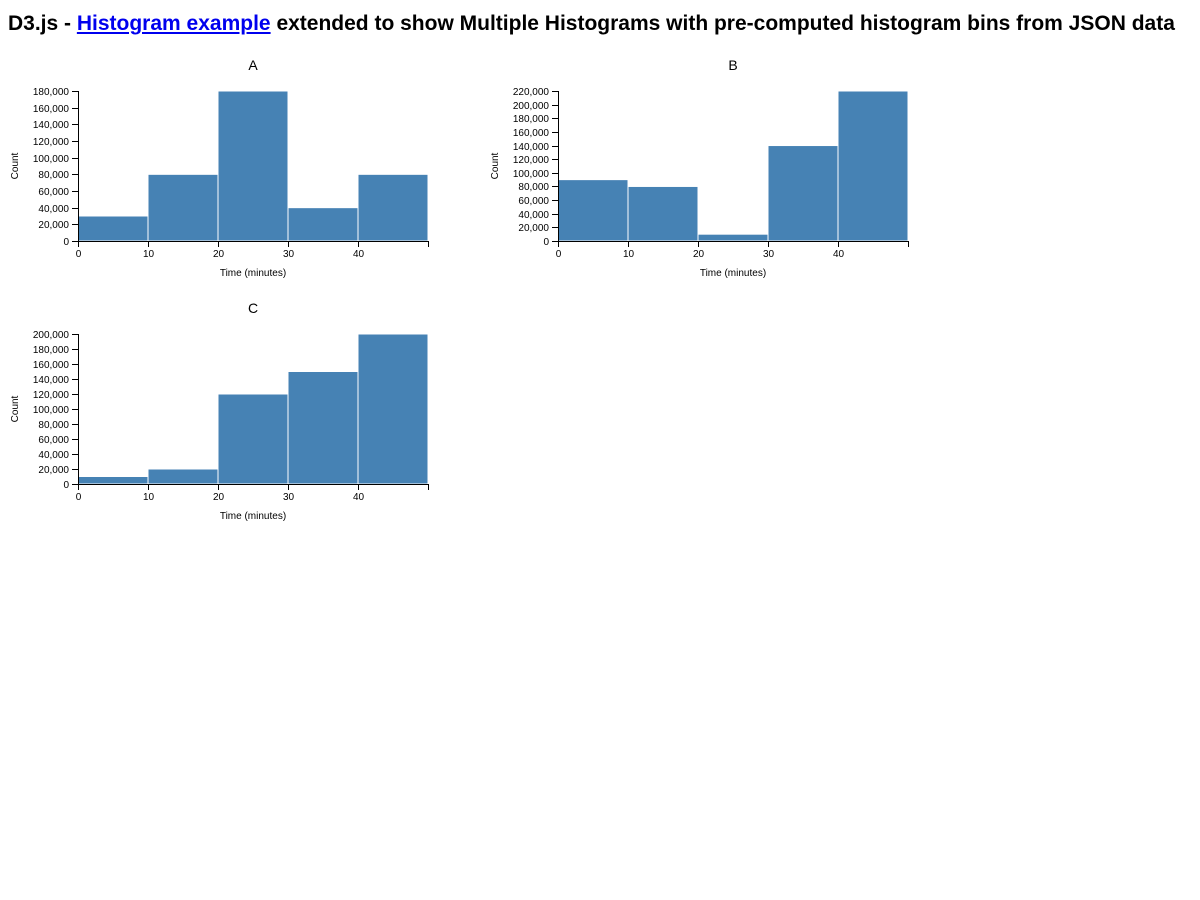 The width and height of the screenshot is (1200, 900). What do you see at coordinates (173, 23) in the screenshot?
I see `histogram-example-link: Histogram example` at bounding box center [173, 23].